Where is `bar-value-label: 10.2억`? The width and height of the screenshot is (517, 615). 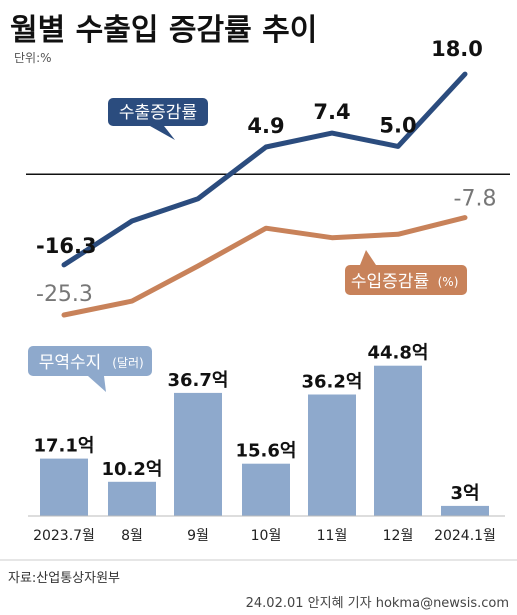
bar-value-label: 10.2억 is located at coordinates (132, 469).